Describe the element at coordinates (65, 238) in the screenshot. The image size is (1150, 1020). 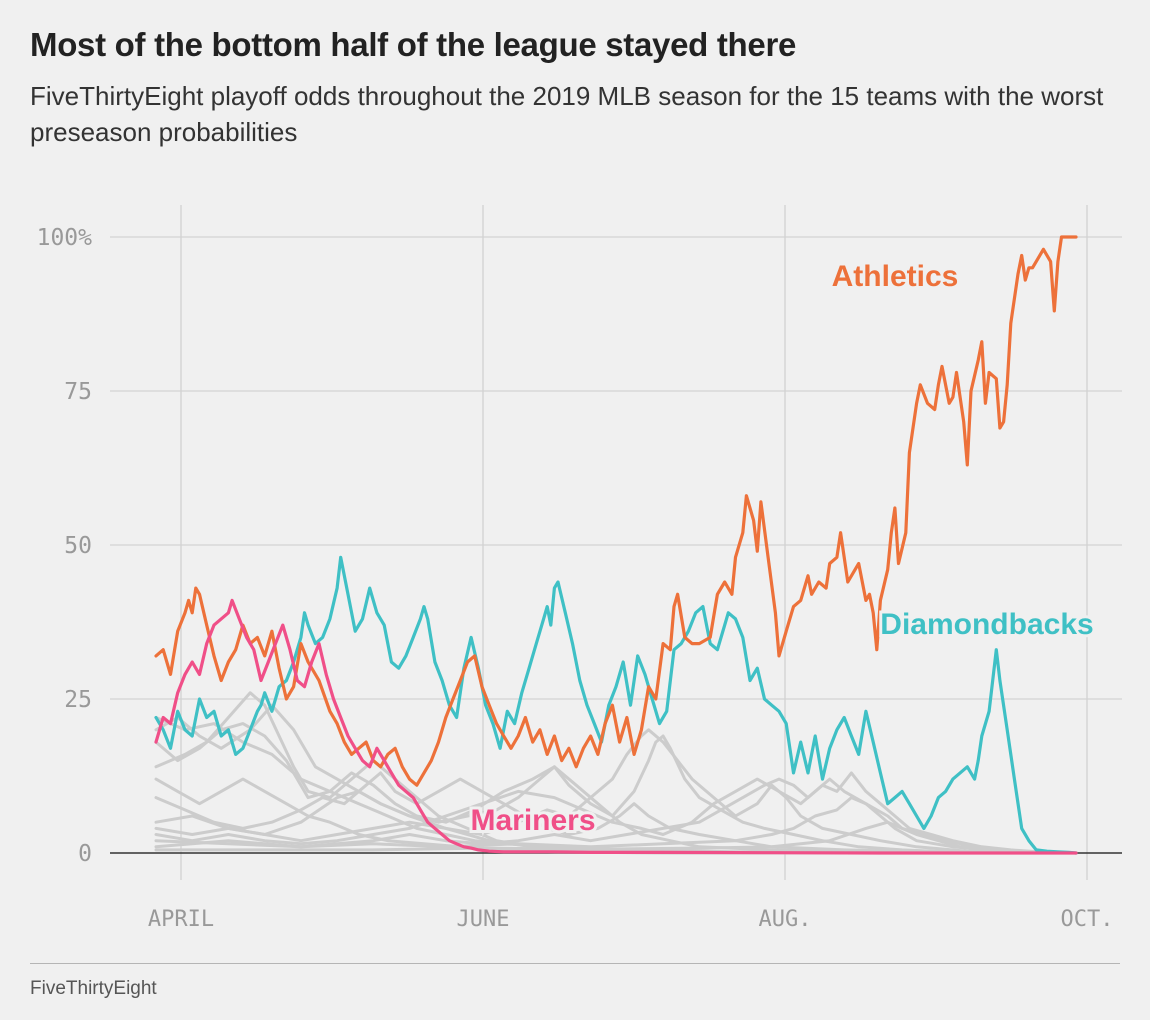
I see `y-tick-label: 100%` at that location.